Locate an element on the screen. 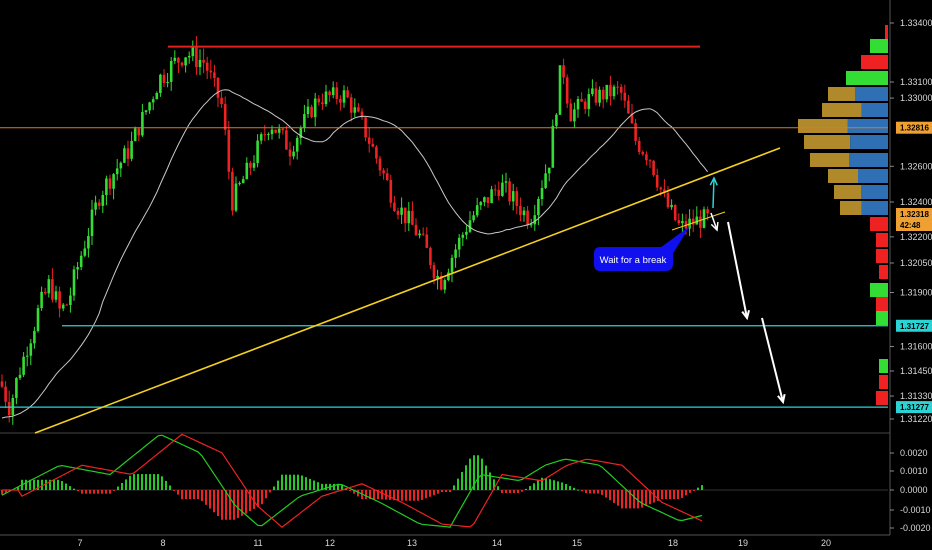  callout-box is located at coordinates (633, 259).